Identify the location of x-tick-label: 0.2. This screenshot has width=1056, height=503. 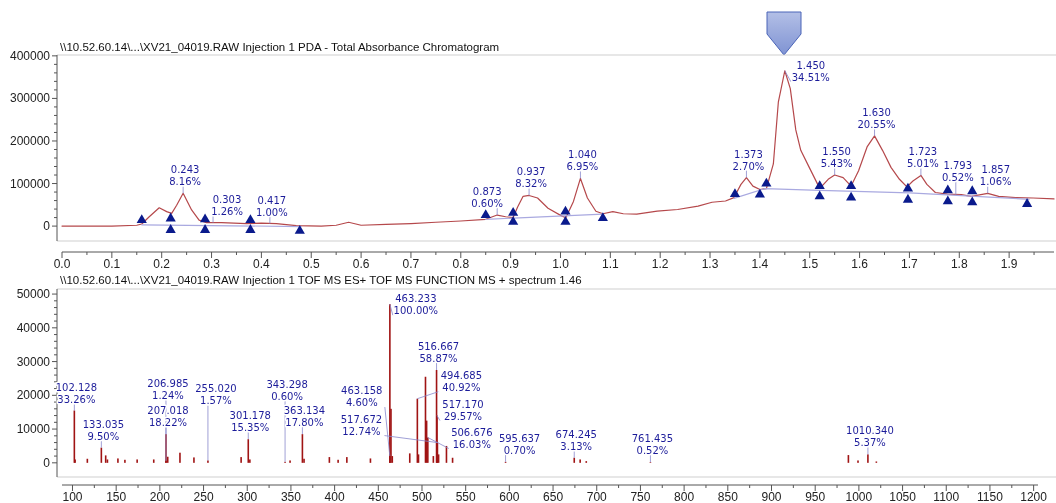
(162, 264).